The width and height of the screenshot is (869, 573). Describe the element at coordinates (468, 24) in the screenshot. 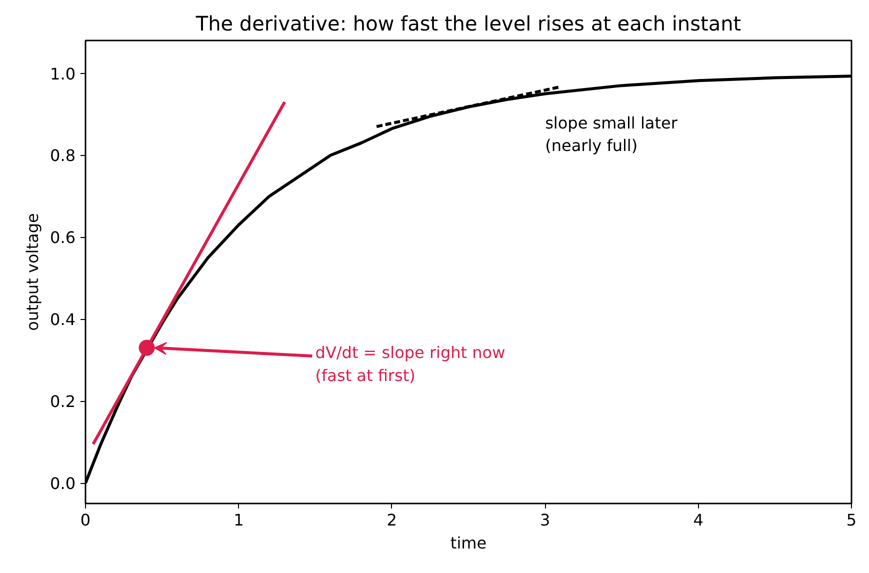

I see `chart-title: The derivative: how fast the level rises at each instant` at that location.